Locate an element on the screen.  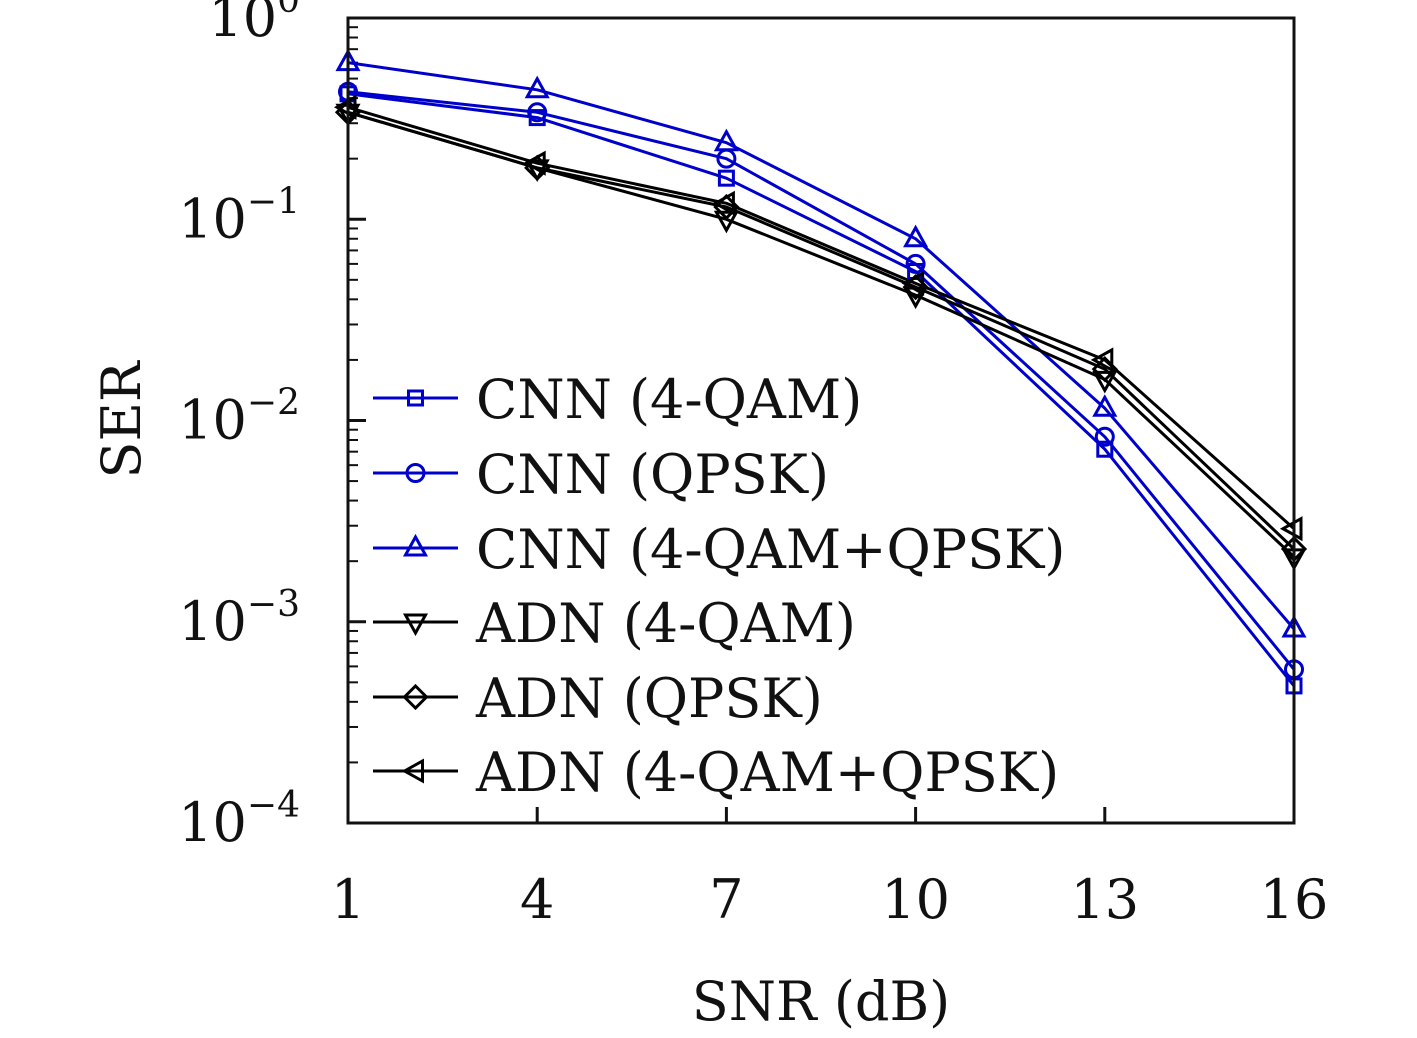
legend-label: ADN (4-QAM+QPSK) is located at coordinates (767, 772).